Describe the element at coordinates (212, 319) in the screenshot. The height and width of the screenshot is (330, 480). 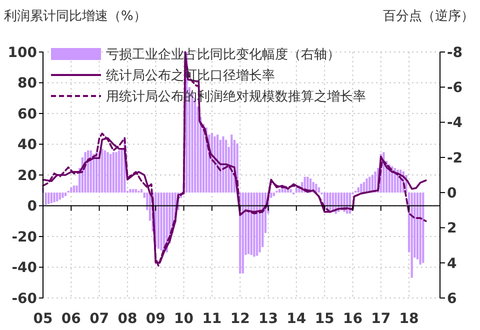
I see `x-tick-label: 11` at that location.